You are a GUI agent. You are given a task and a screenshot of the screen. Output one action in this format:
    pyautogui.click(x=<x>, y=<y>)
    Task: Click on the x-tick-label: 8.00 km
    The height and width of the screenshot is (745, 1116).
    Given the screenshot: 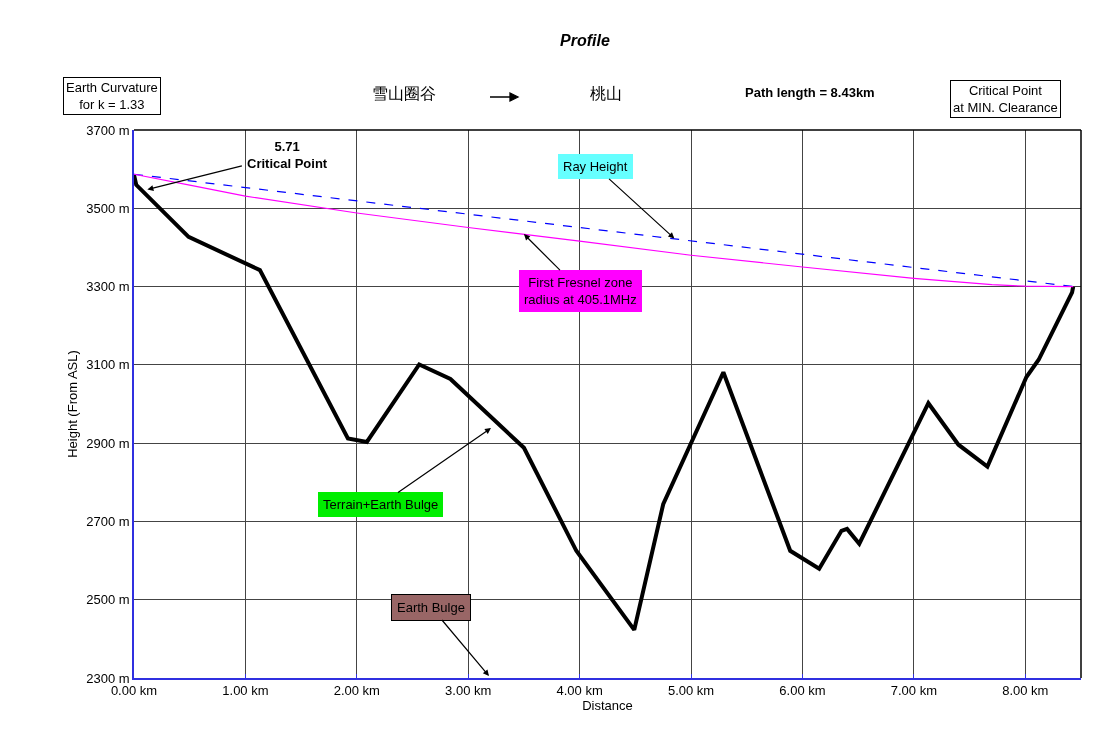 What is the action you would take?
    pyautogui.click(x=1025, y=691)
    